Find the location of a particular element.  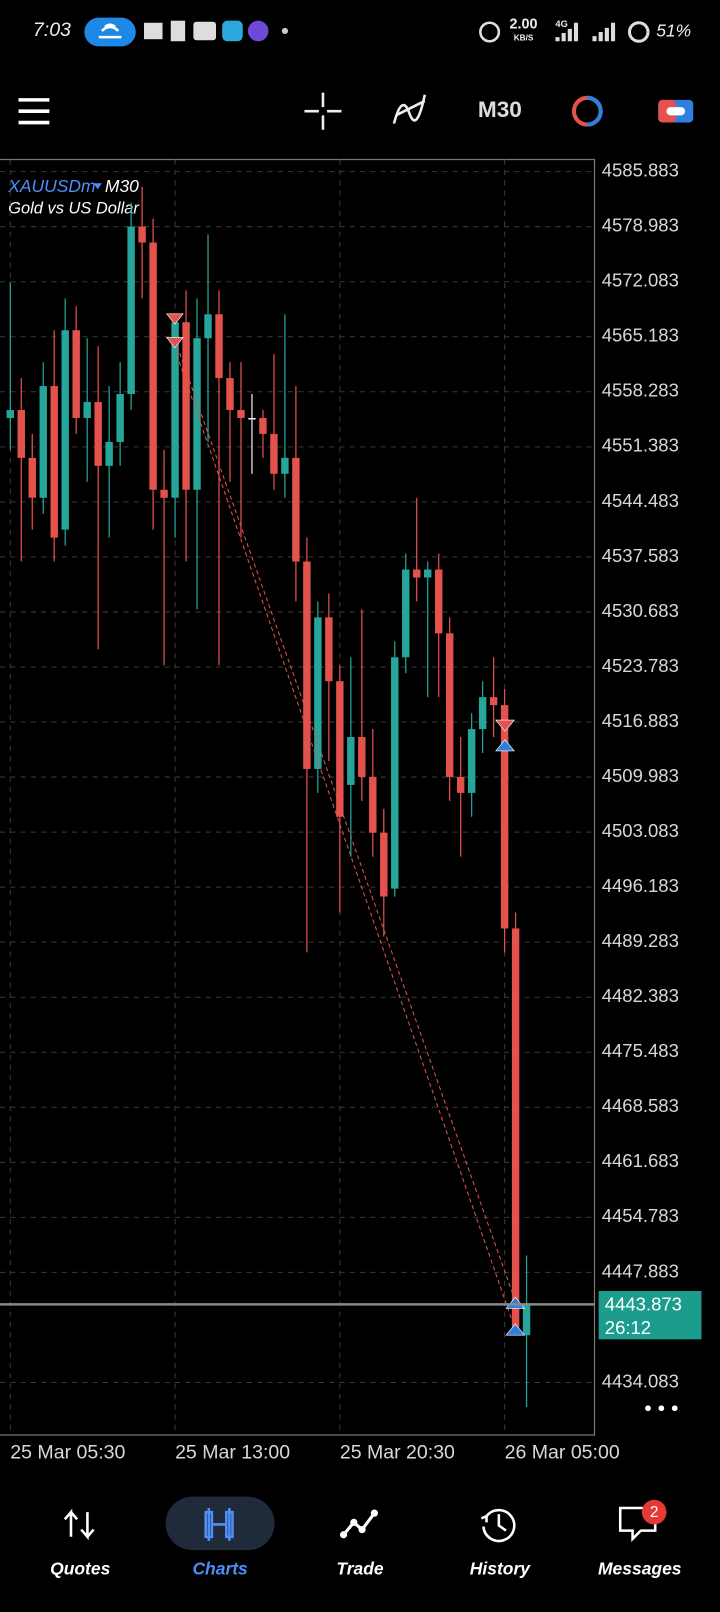

x-tick-label: 25 Mar 05:30 is located at coordinates (67, 1453).